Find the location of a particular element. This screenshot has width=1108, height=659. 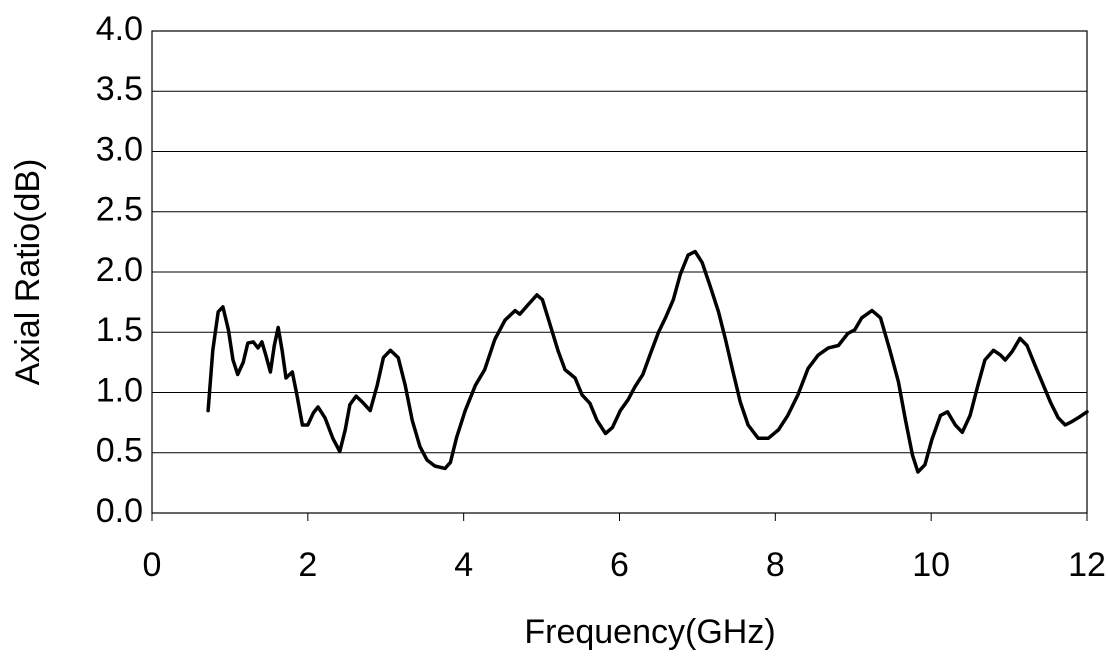

x-tick-label: 6 is located at coordinates (619, 565).